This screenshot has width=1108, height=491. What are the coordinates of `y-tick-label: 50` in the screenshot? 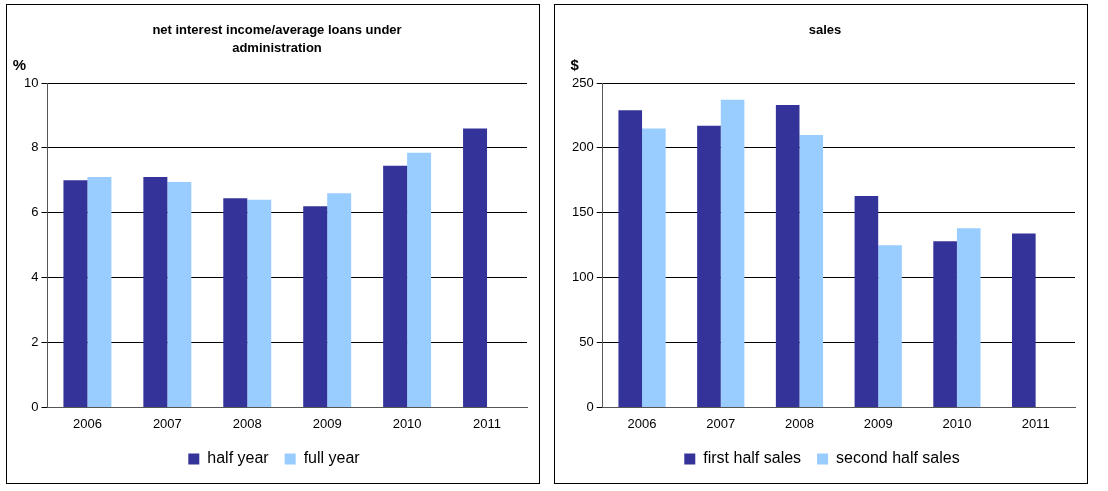 It's located at (586, 342).